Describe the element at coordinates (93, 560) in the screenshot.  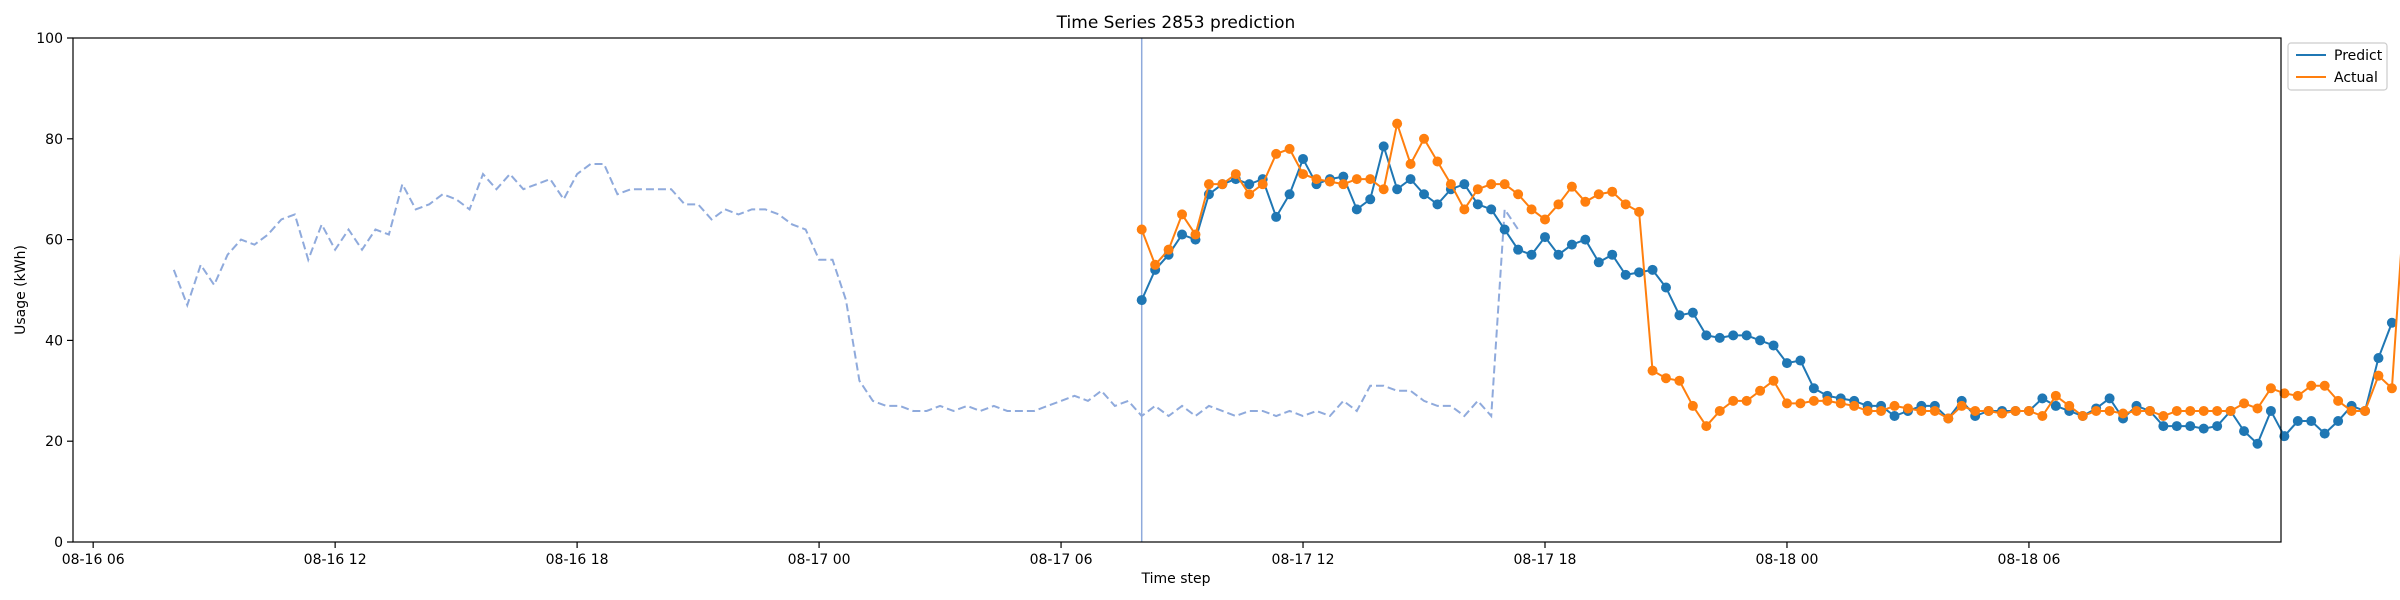
I see `x-tick-label-0: 08-16 06` at that location.